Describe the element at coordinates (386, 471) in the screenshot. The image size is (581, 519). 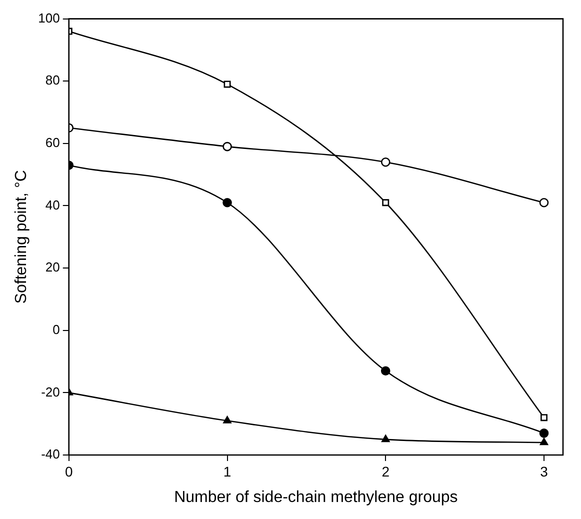
I see `x-tick-label: 2` at that location.